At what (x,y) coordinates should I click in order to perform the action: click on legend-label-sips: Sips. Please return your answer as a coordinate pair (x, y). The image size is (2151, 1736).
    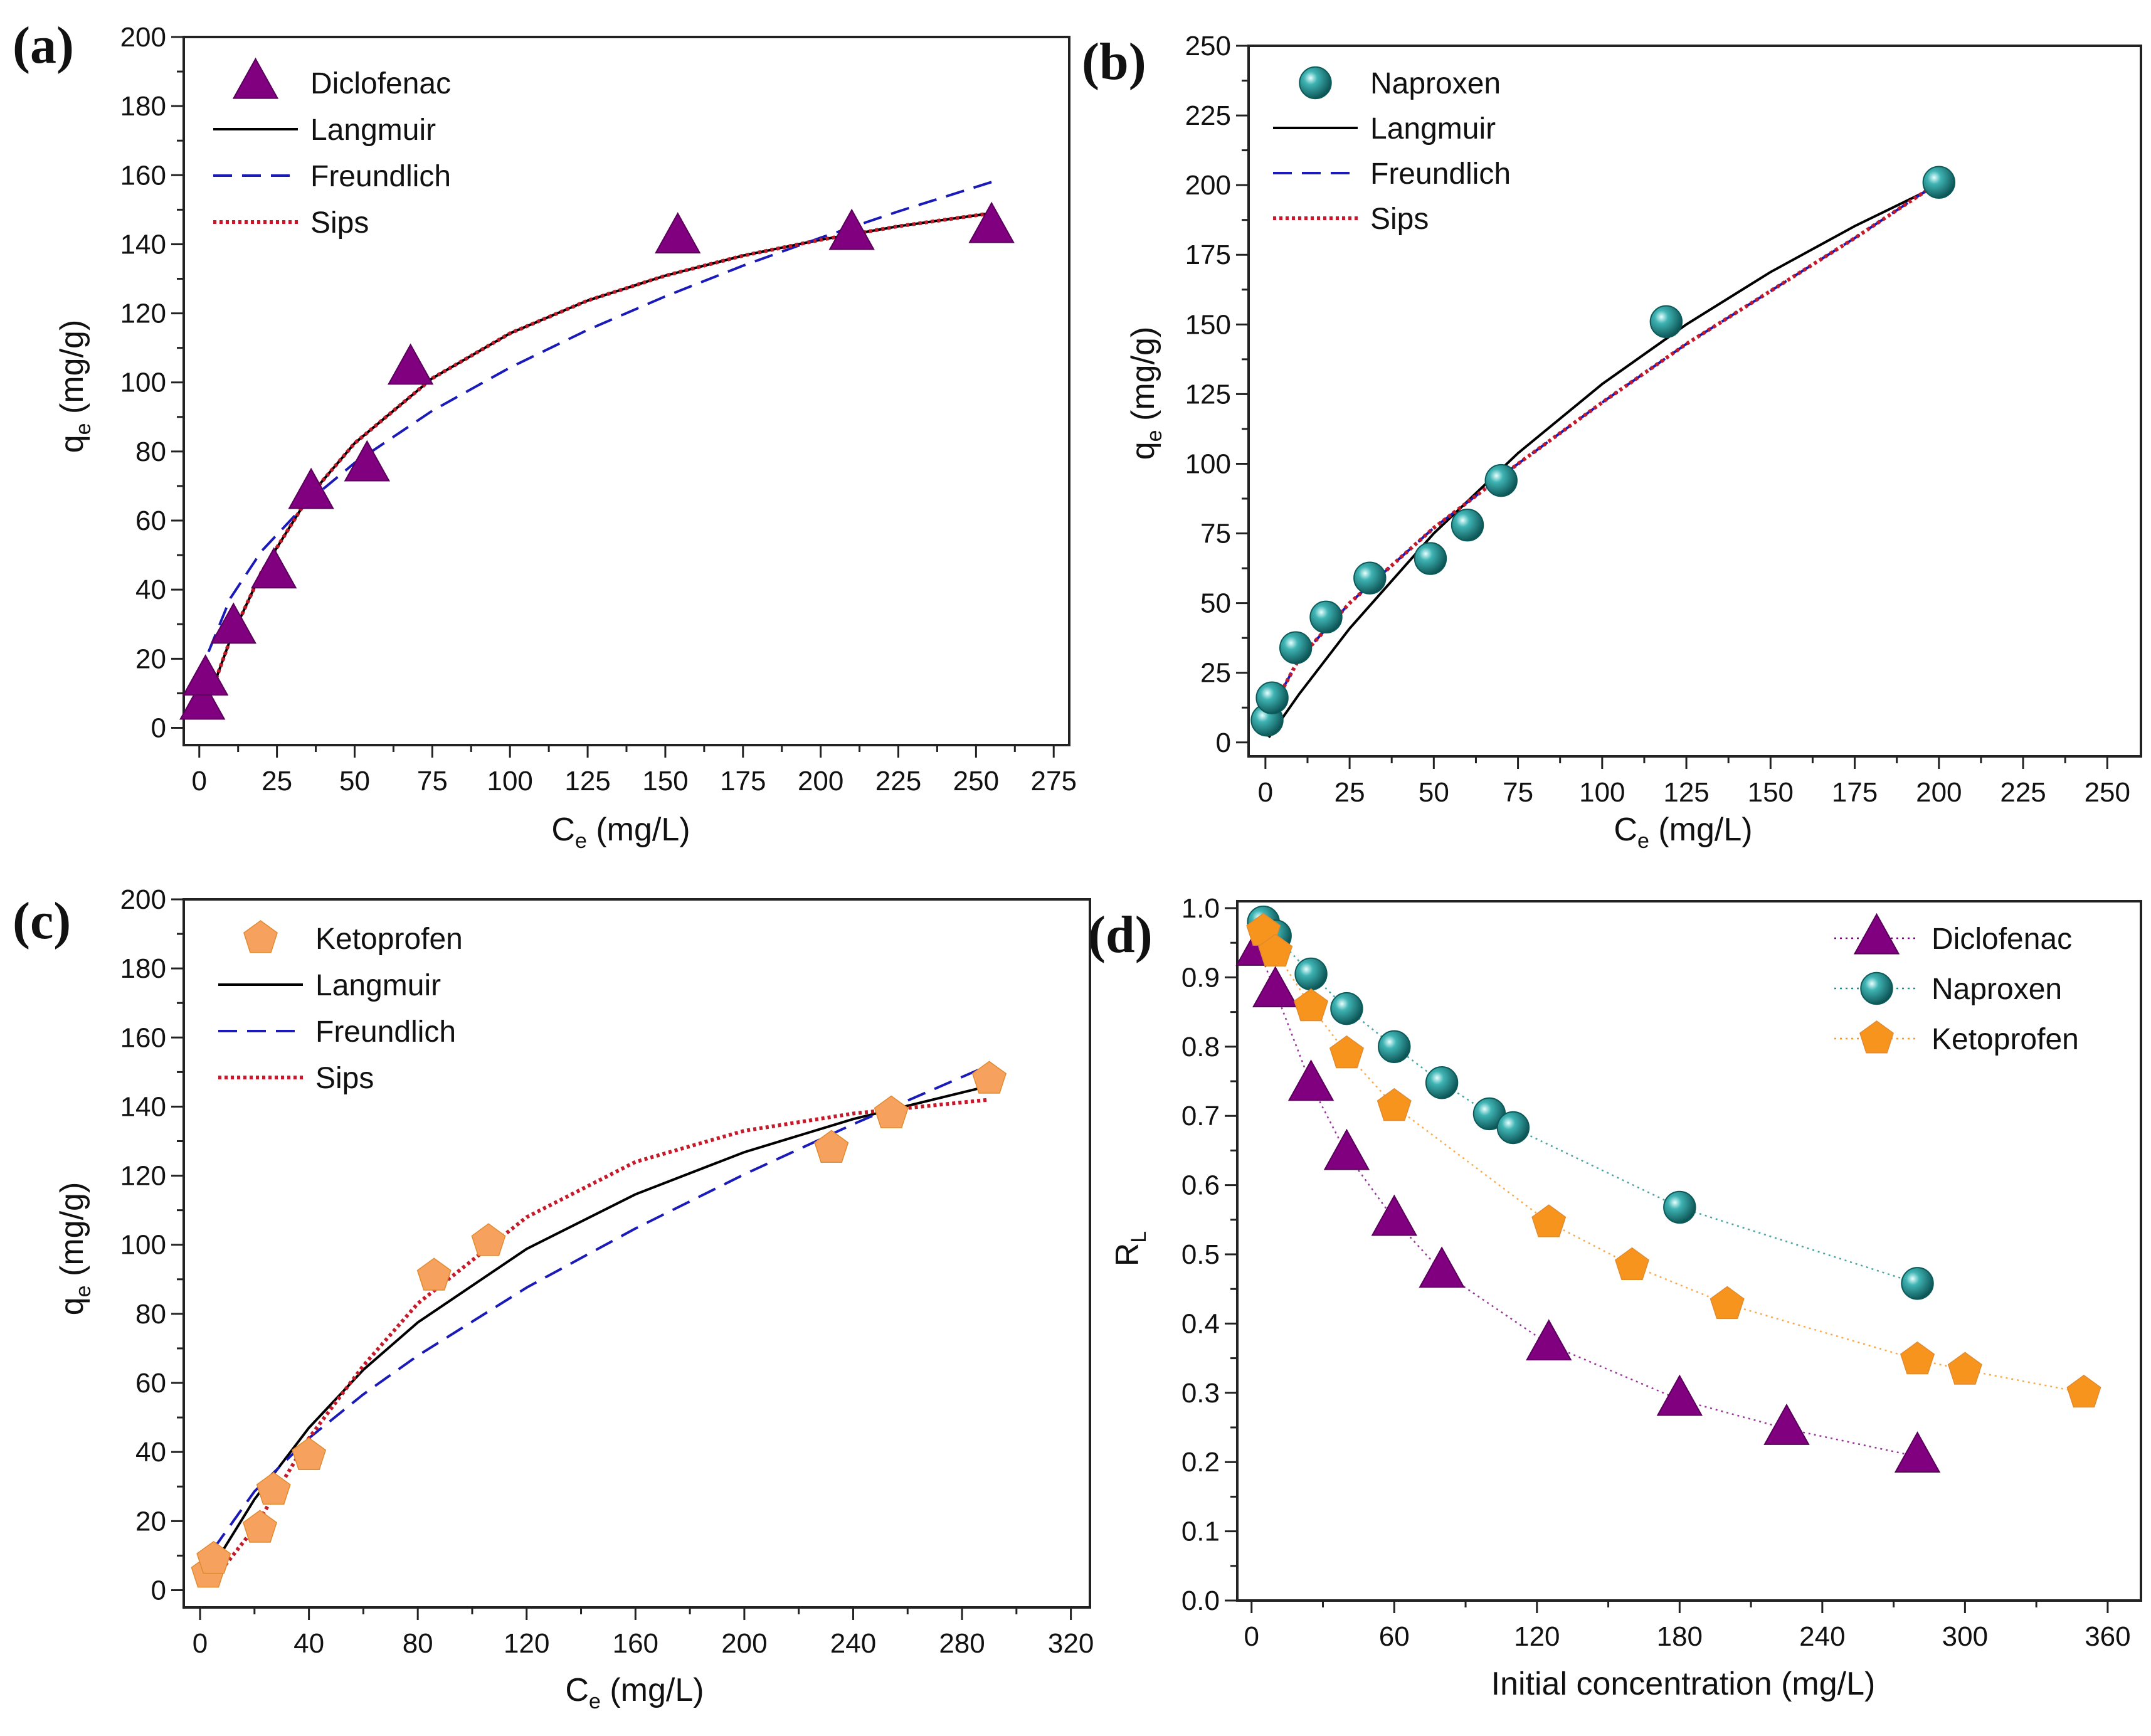
    Looking at the image, I should click on (345, 1078).